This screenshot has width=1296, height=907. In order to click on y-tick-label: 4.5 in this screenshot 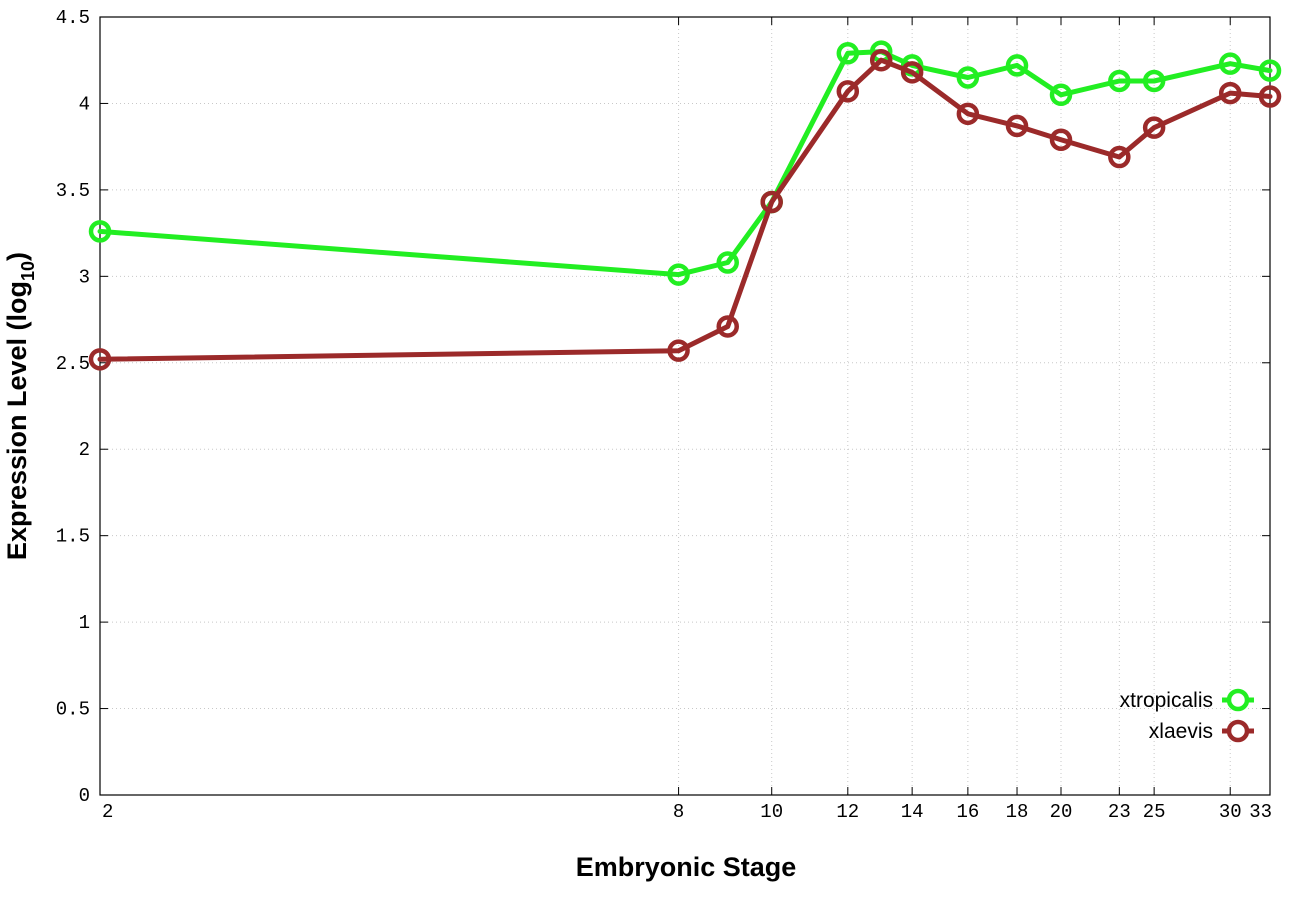, I will do `click(73, 18)`.